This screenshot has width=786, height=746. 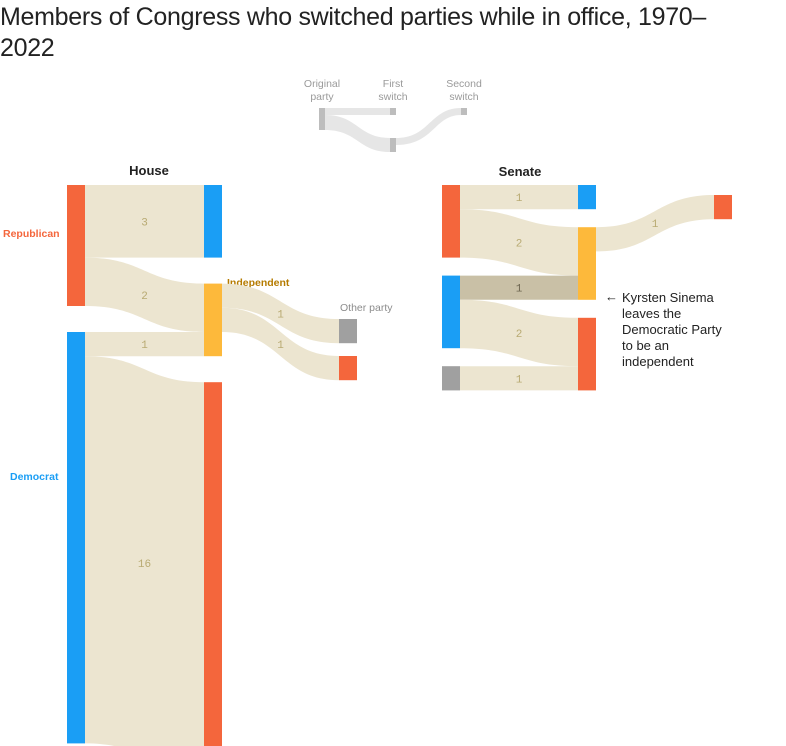 What do you see at coordinates (428, 126) in the screenshot?
I see `legend-flow-second` at bounding box center [428, 126].